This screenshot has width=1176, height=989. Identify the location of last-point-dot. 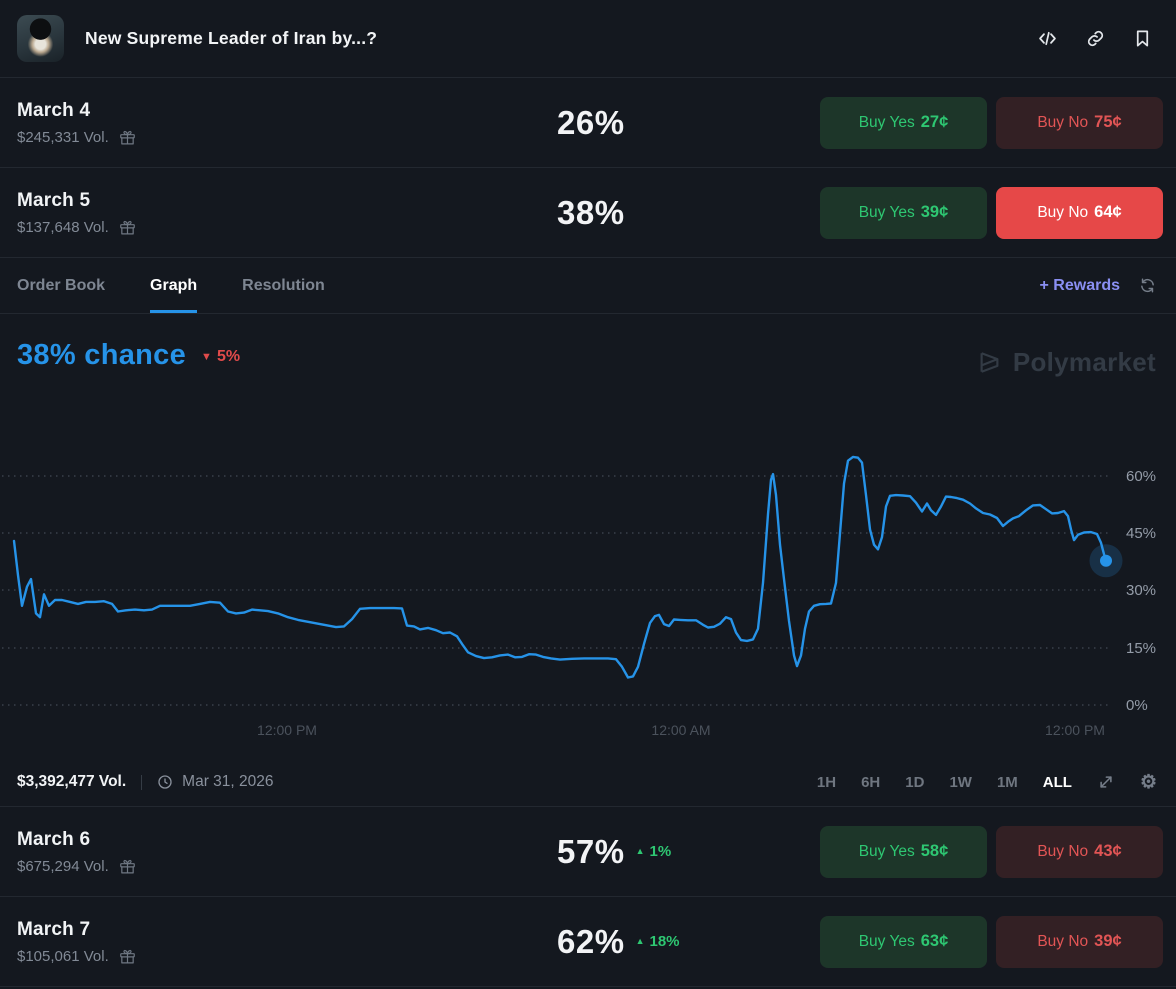
(1106, 560).